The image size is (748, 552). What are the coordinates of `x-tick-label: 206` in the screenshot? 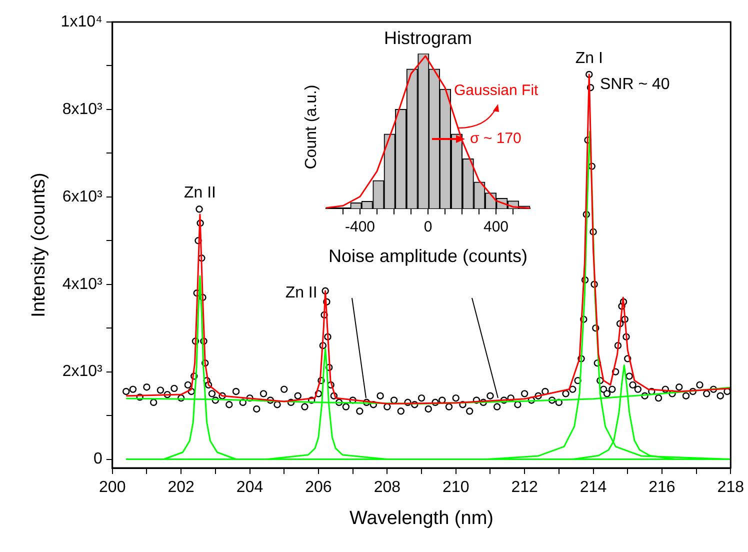 It's located at (318, 487).